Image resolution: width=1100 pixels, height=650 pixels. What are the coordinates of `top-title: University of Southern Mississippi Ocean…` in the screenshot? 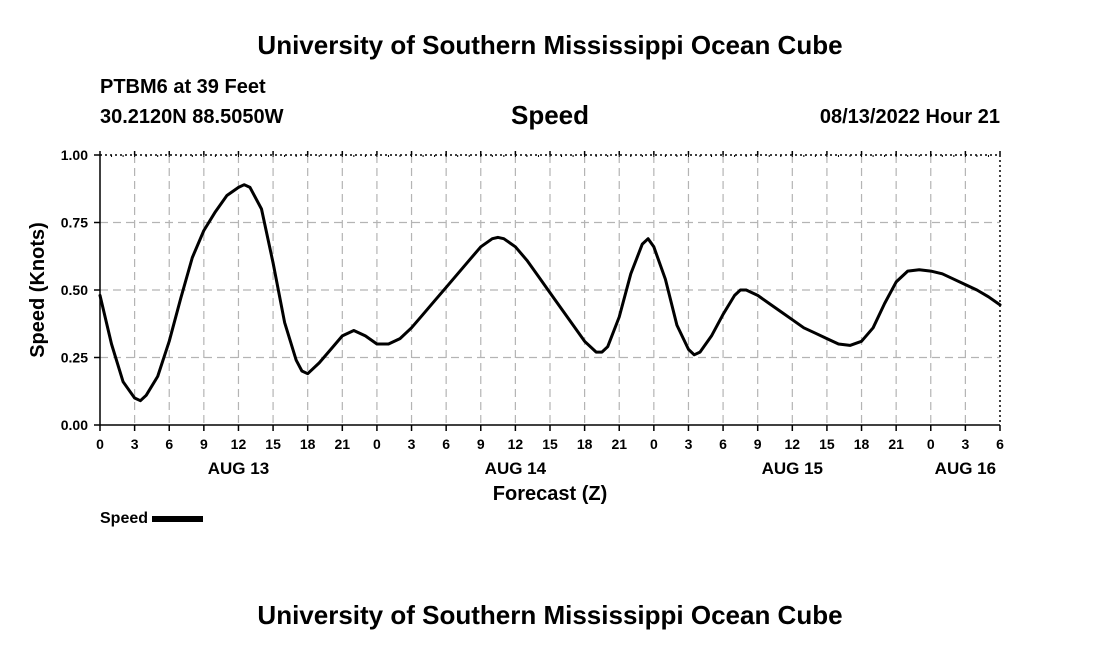 It's located at (550, 45).